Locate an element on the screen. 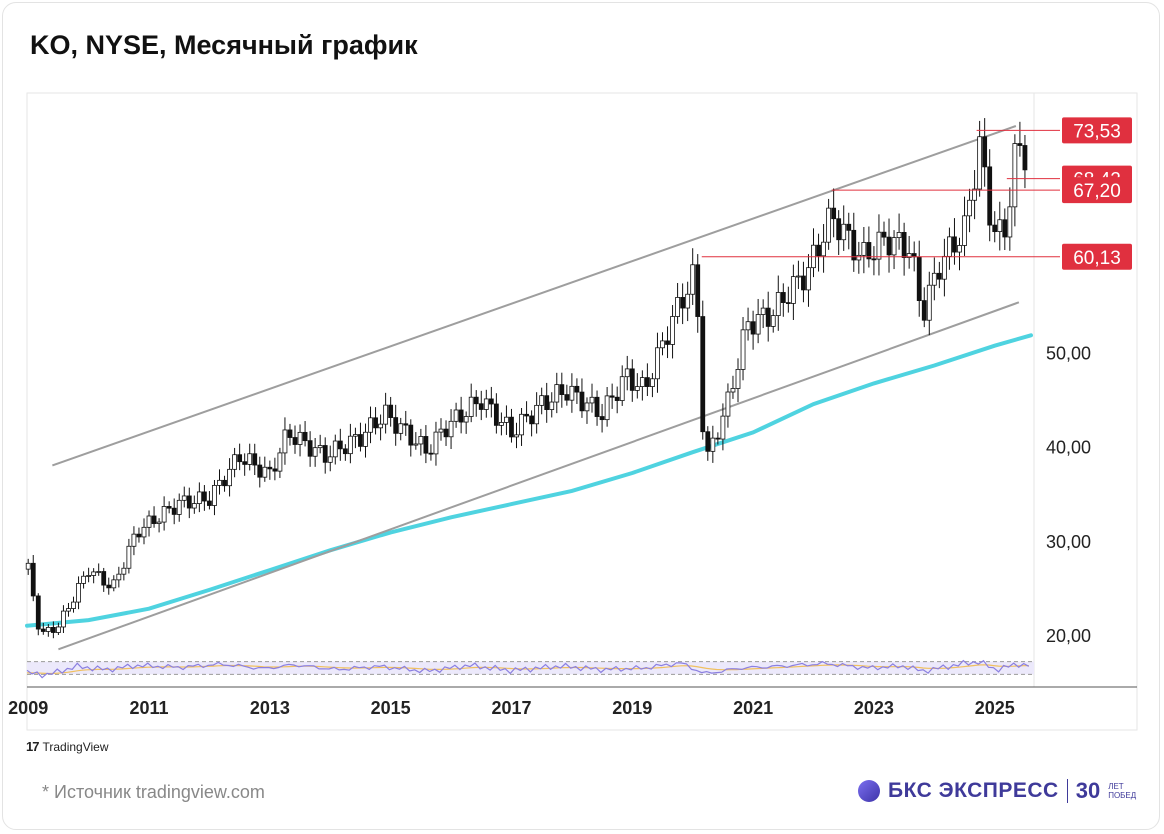  brand-sub: ЛЕТ ПОБЕД is located at coordinates (1122, 791).